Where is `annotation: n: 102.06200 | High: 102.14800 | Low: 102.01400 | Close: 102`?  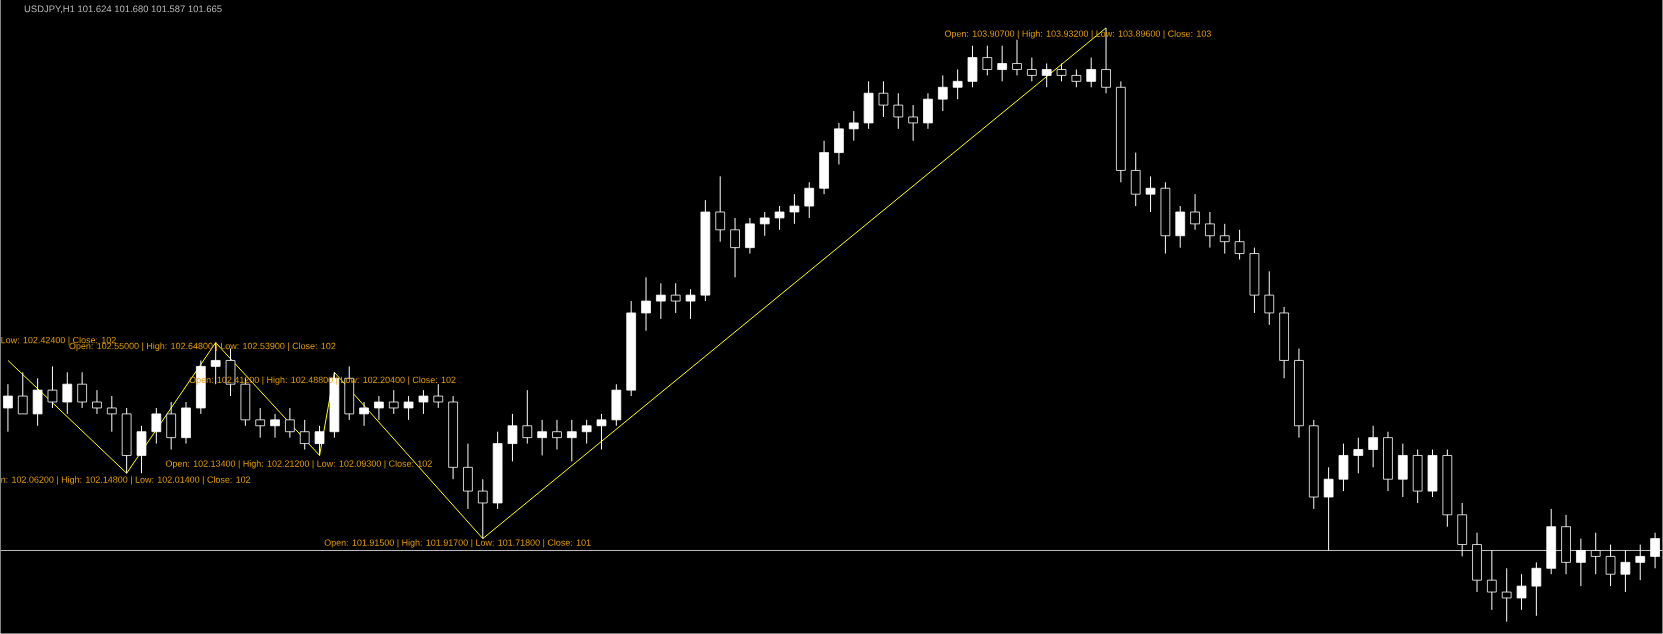 annotation: n: 102.06200 | High: 102.14800 | Low: 102.01400 | Close: 102 is located at coordinates (126, 480).